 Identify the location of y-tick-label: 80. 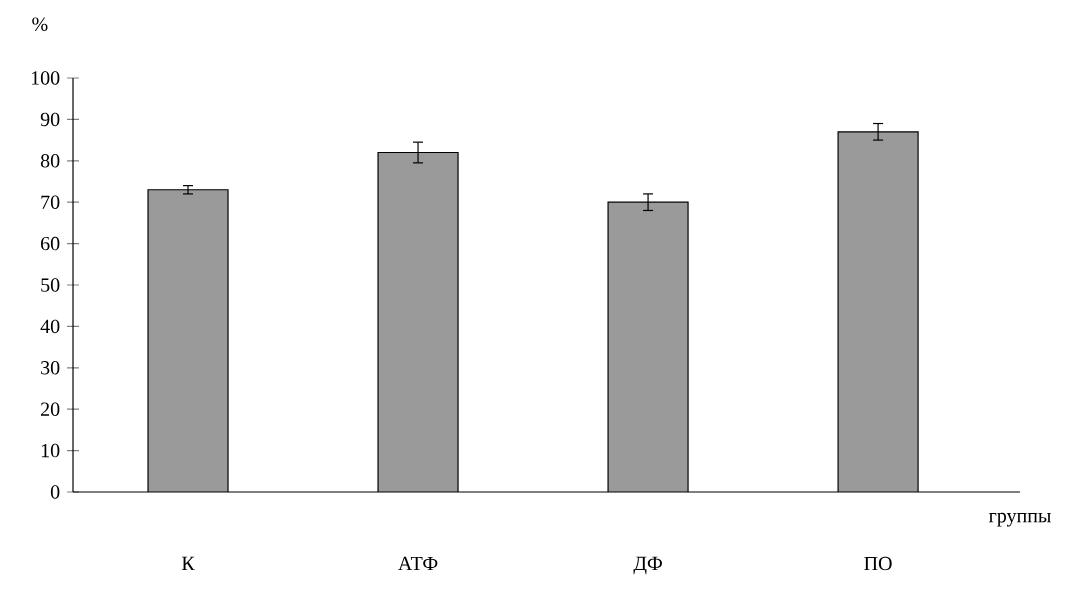
(50, 161).